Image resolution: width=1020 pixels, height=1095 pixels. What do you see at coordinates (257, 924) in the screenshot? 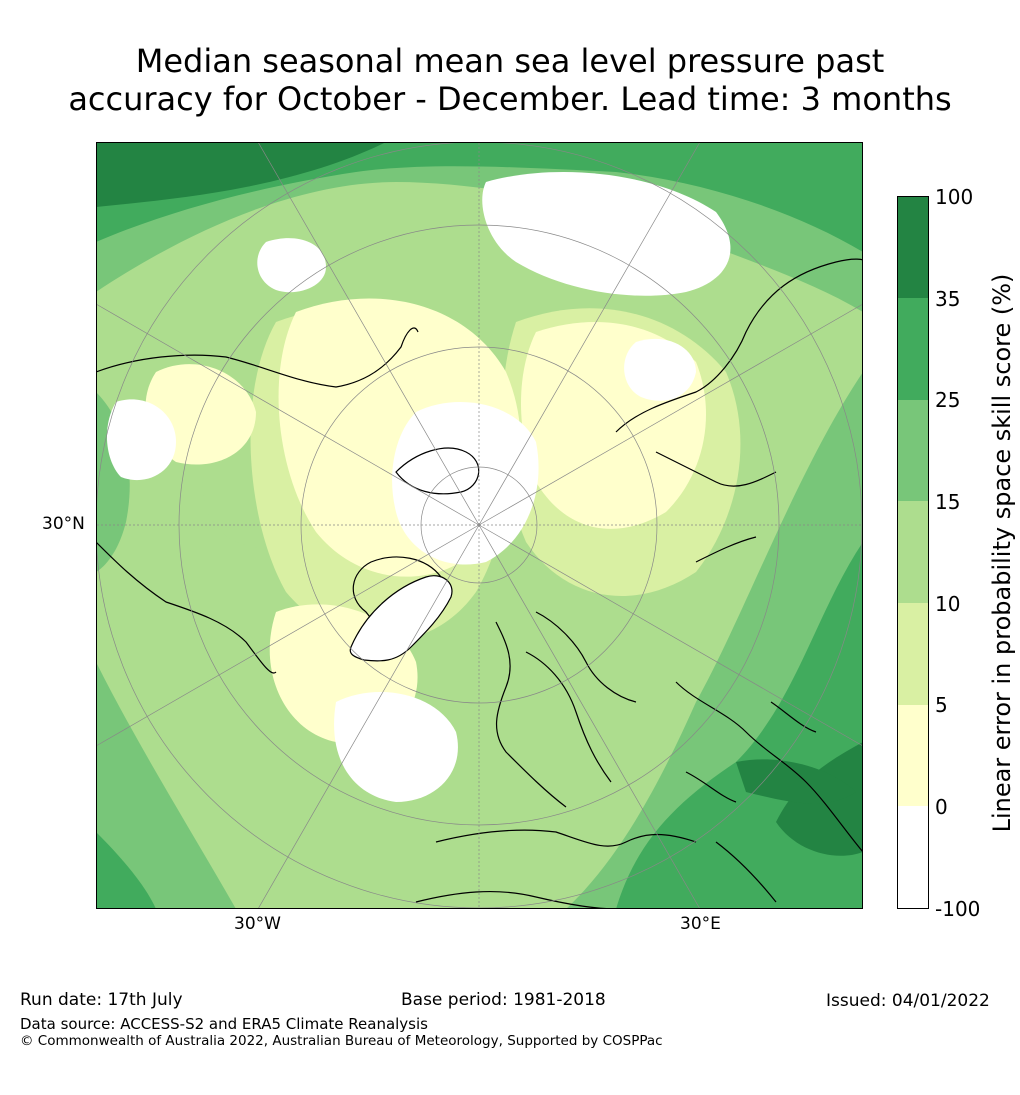
I see `lon-label-30w: 30°W` at bounding box center [257, 924].